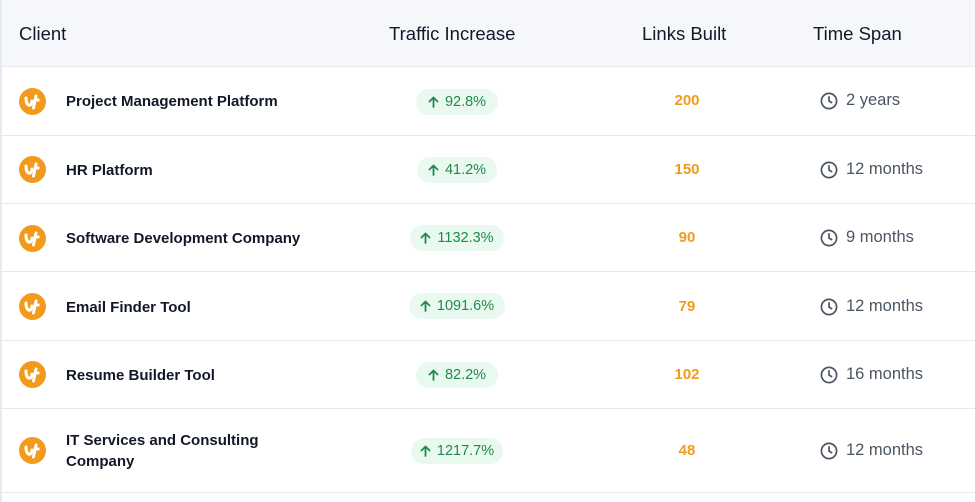 The image size is (975, 502). Describe the element at coordinates (162, 451) in the screenshot. I see `client-name: IT Services and Consulting Company` at that location.